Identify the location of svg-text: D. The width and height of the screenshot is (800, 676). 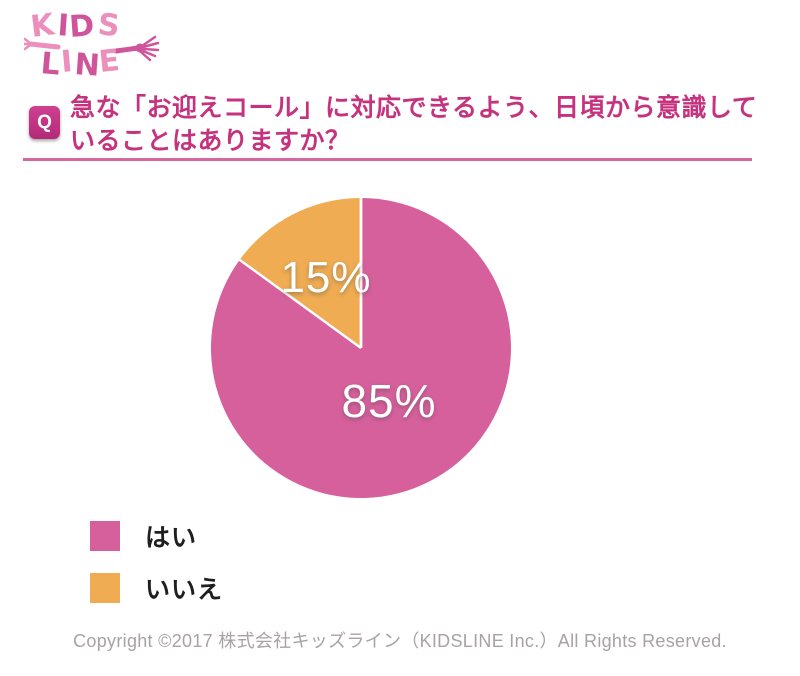
(81, 26).